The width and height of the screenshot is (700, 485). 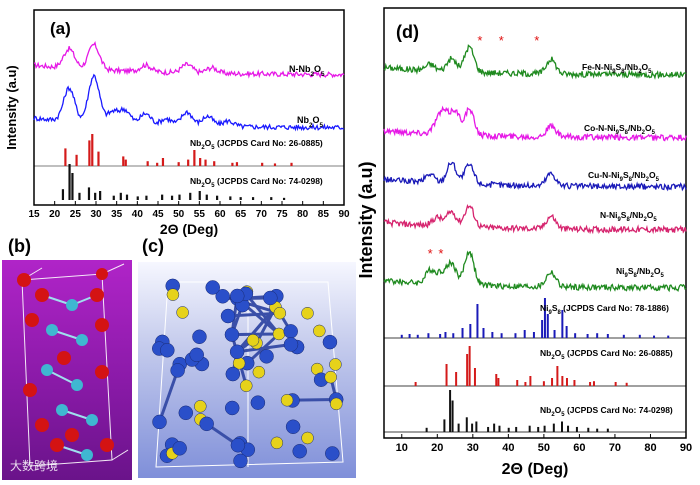 I want to click on series-label-n-part: 8, so click(x=628, y=220).